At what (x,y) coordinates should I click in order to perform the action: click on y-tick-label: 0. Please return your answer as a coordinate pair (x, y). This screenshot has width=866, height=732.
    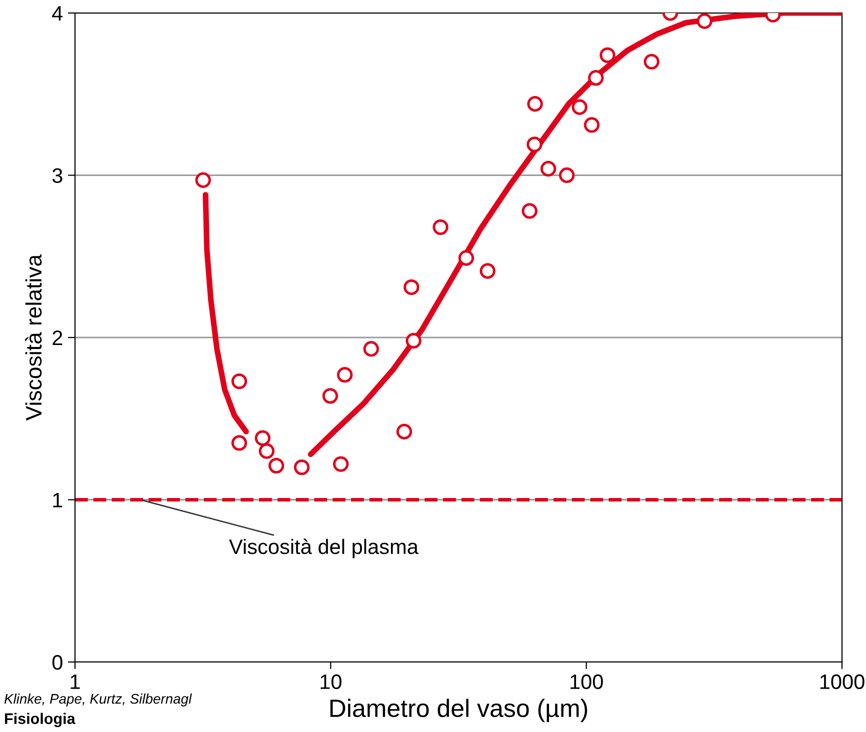
    Looking at the image, I should click on (57, 662).